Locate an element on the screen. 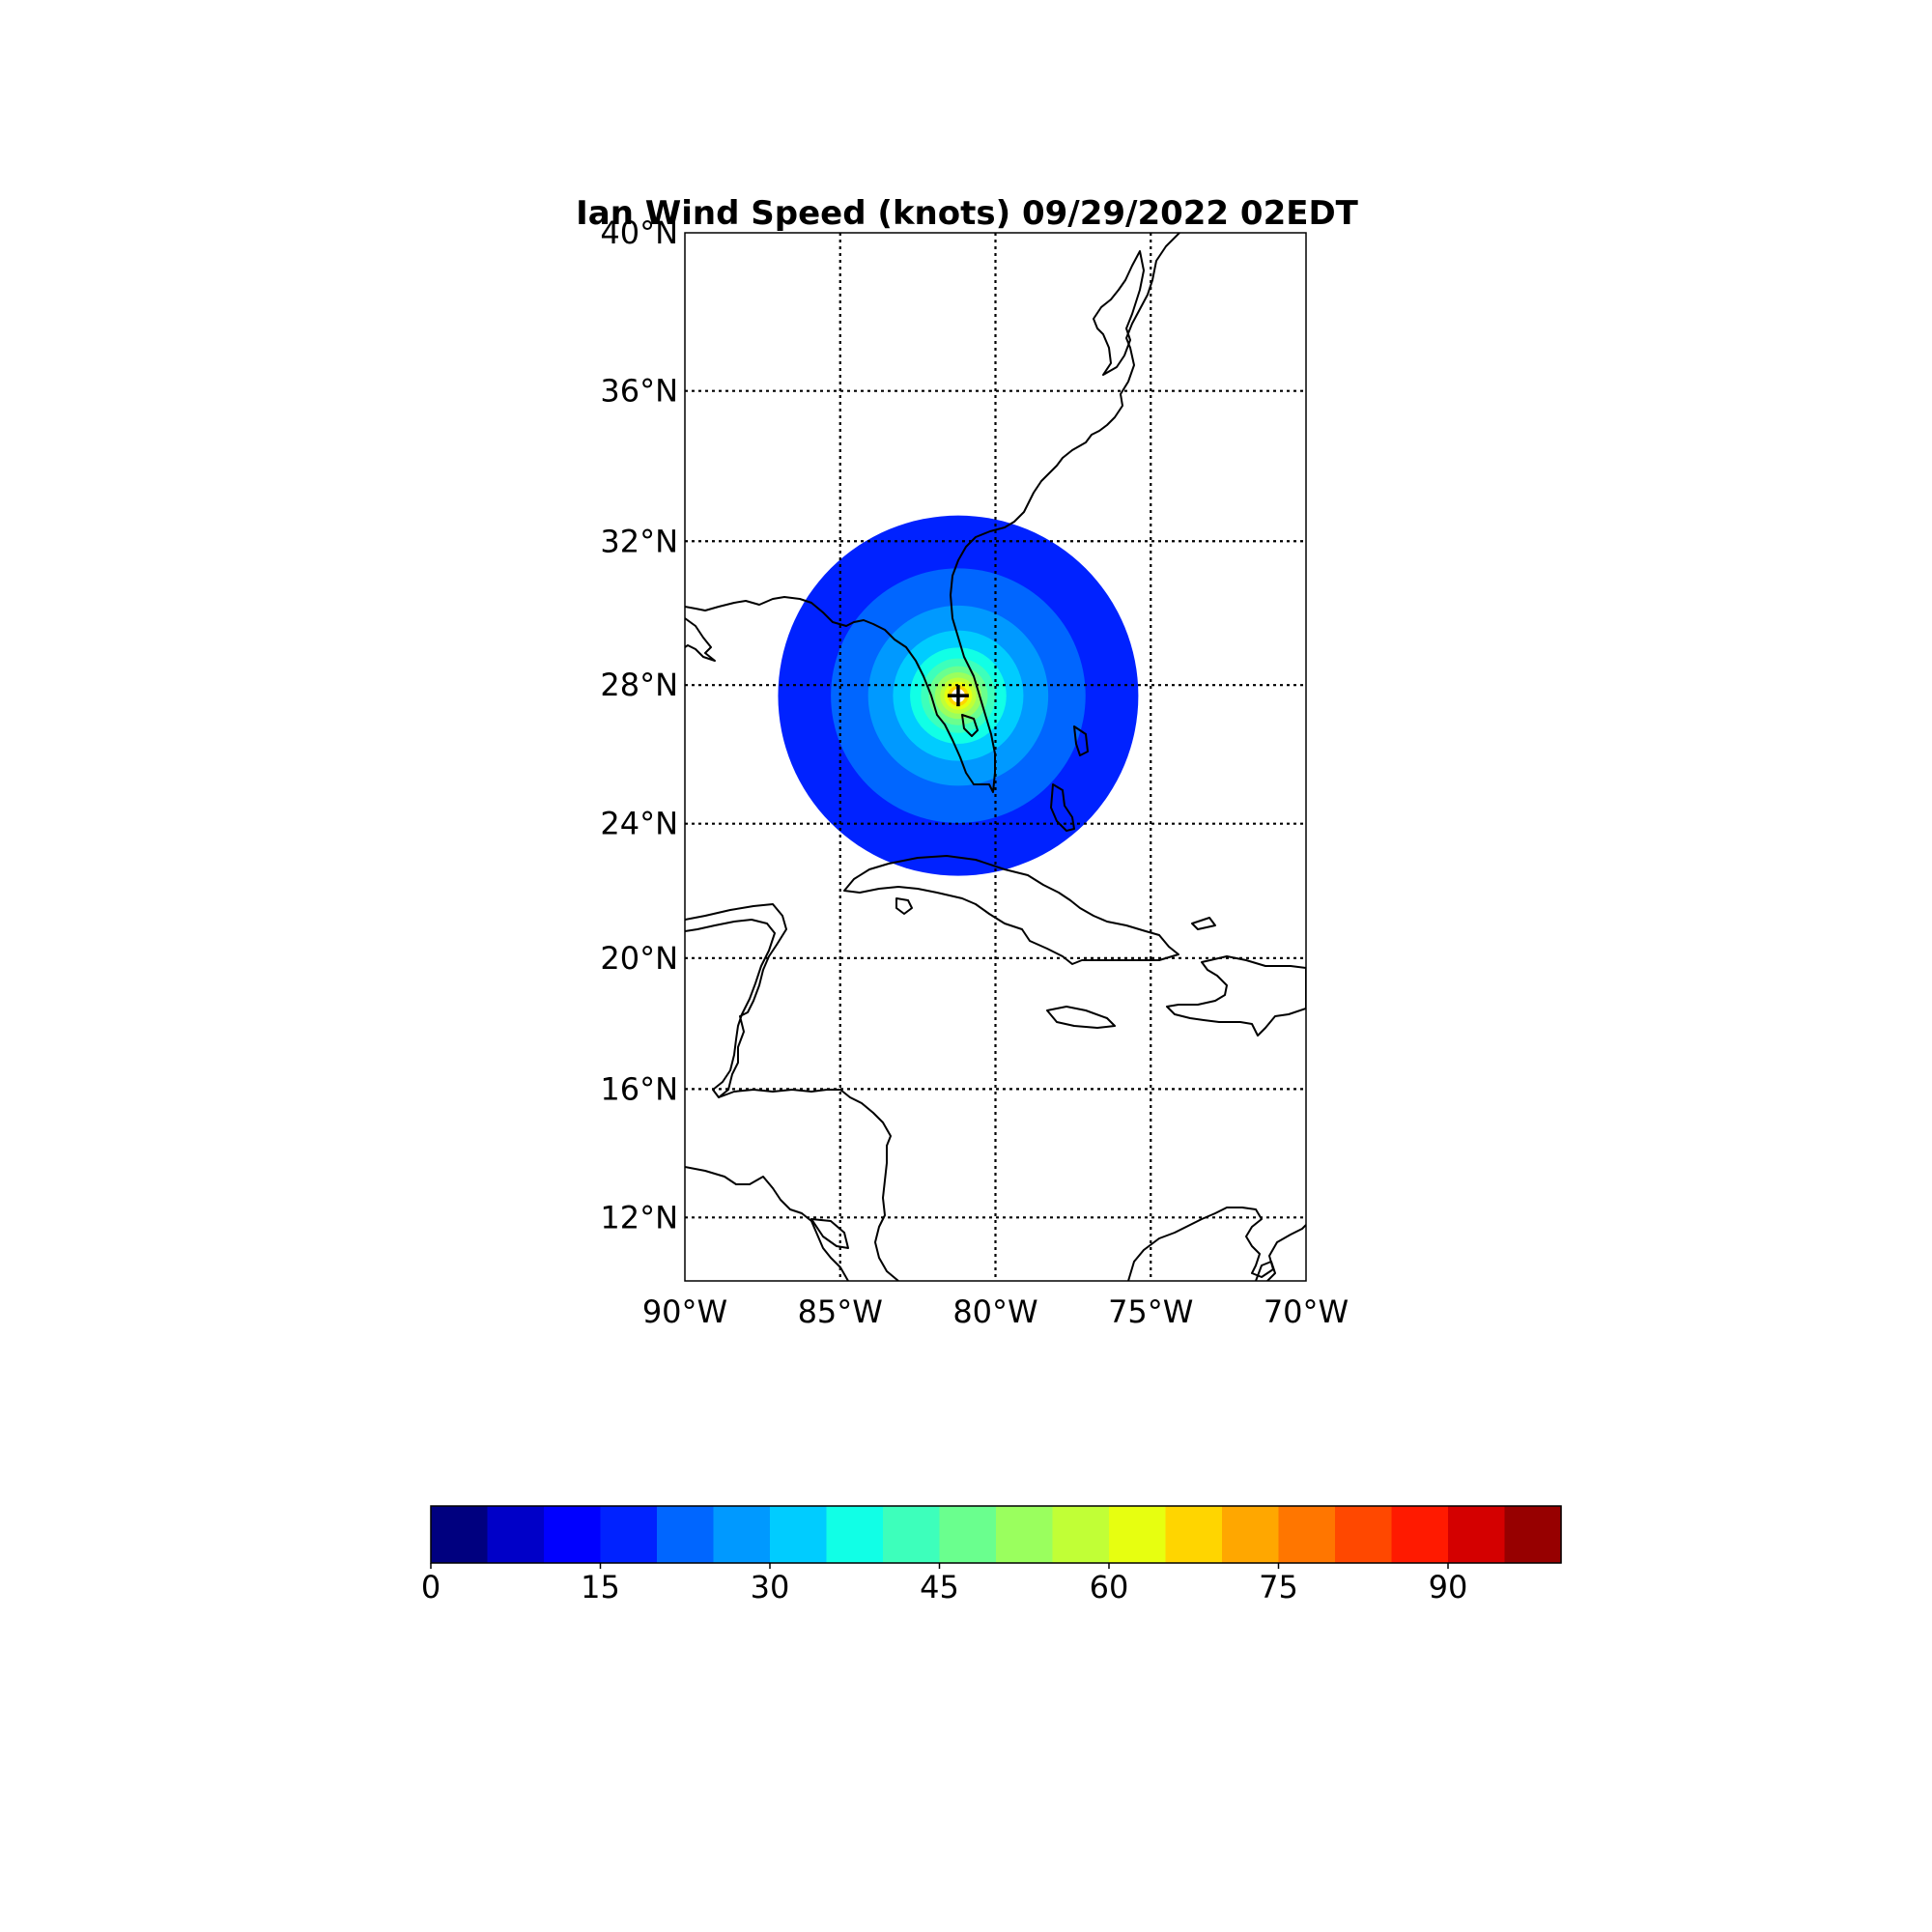 The height and width of the screenshot is (1932, 1932). colorbar-frame is located at coordinates (996, 1534).